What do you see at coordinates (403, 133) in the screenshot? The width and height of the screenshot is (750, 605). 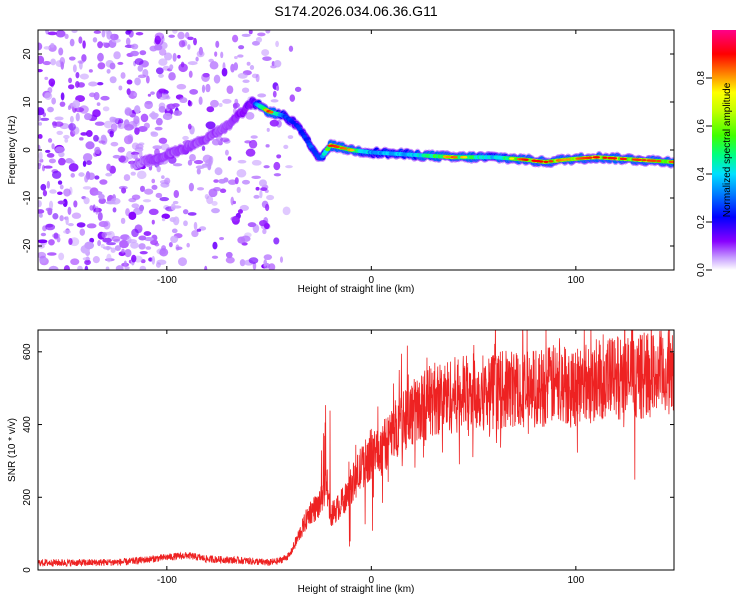 I see `spectrogram-ridge` at bounding box center [403, 133].